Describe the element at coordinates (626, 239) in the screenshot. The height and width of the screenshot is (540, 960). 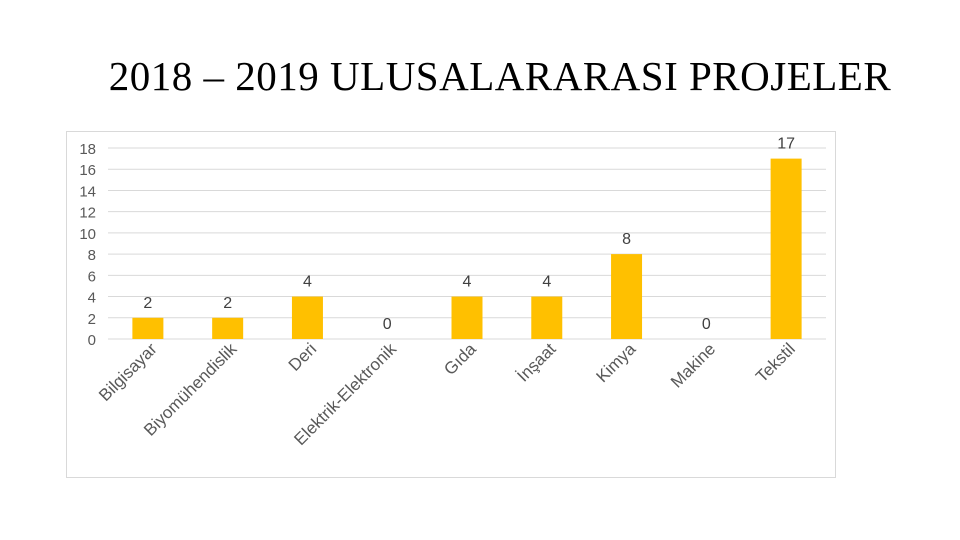
I see `data-label: 8` at that location.